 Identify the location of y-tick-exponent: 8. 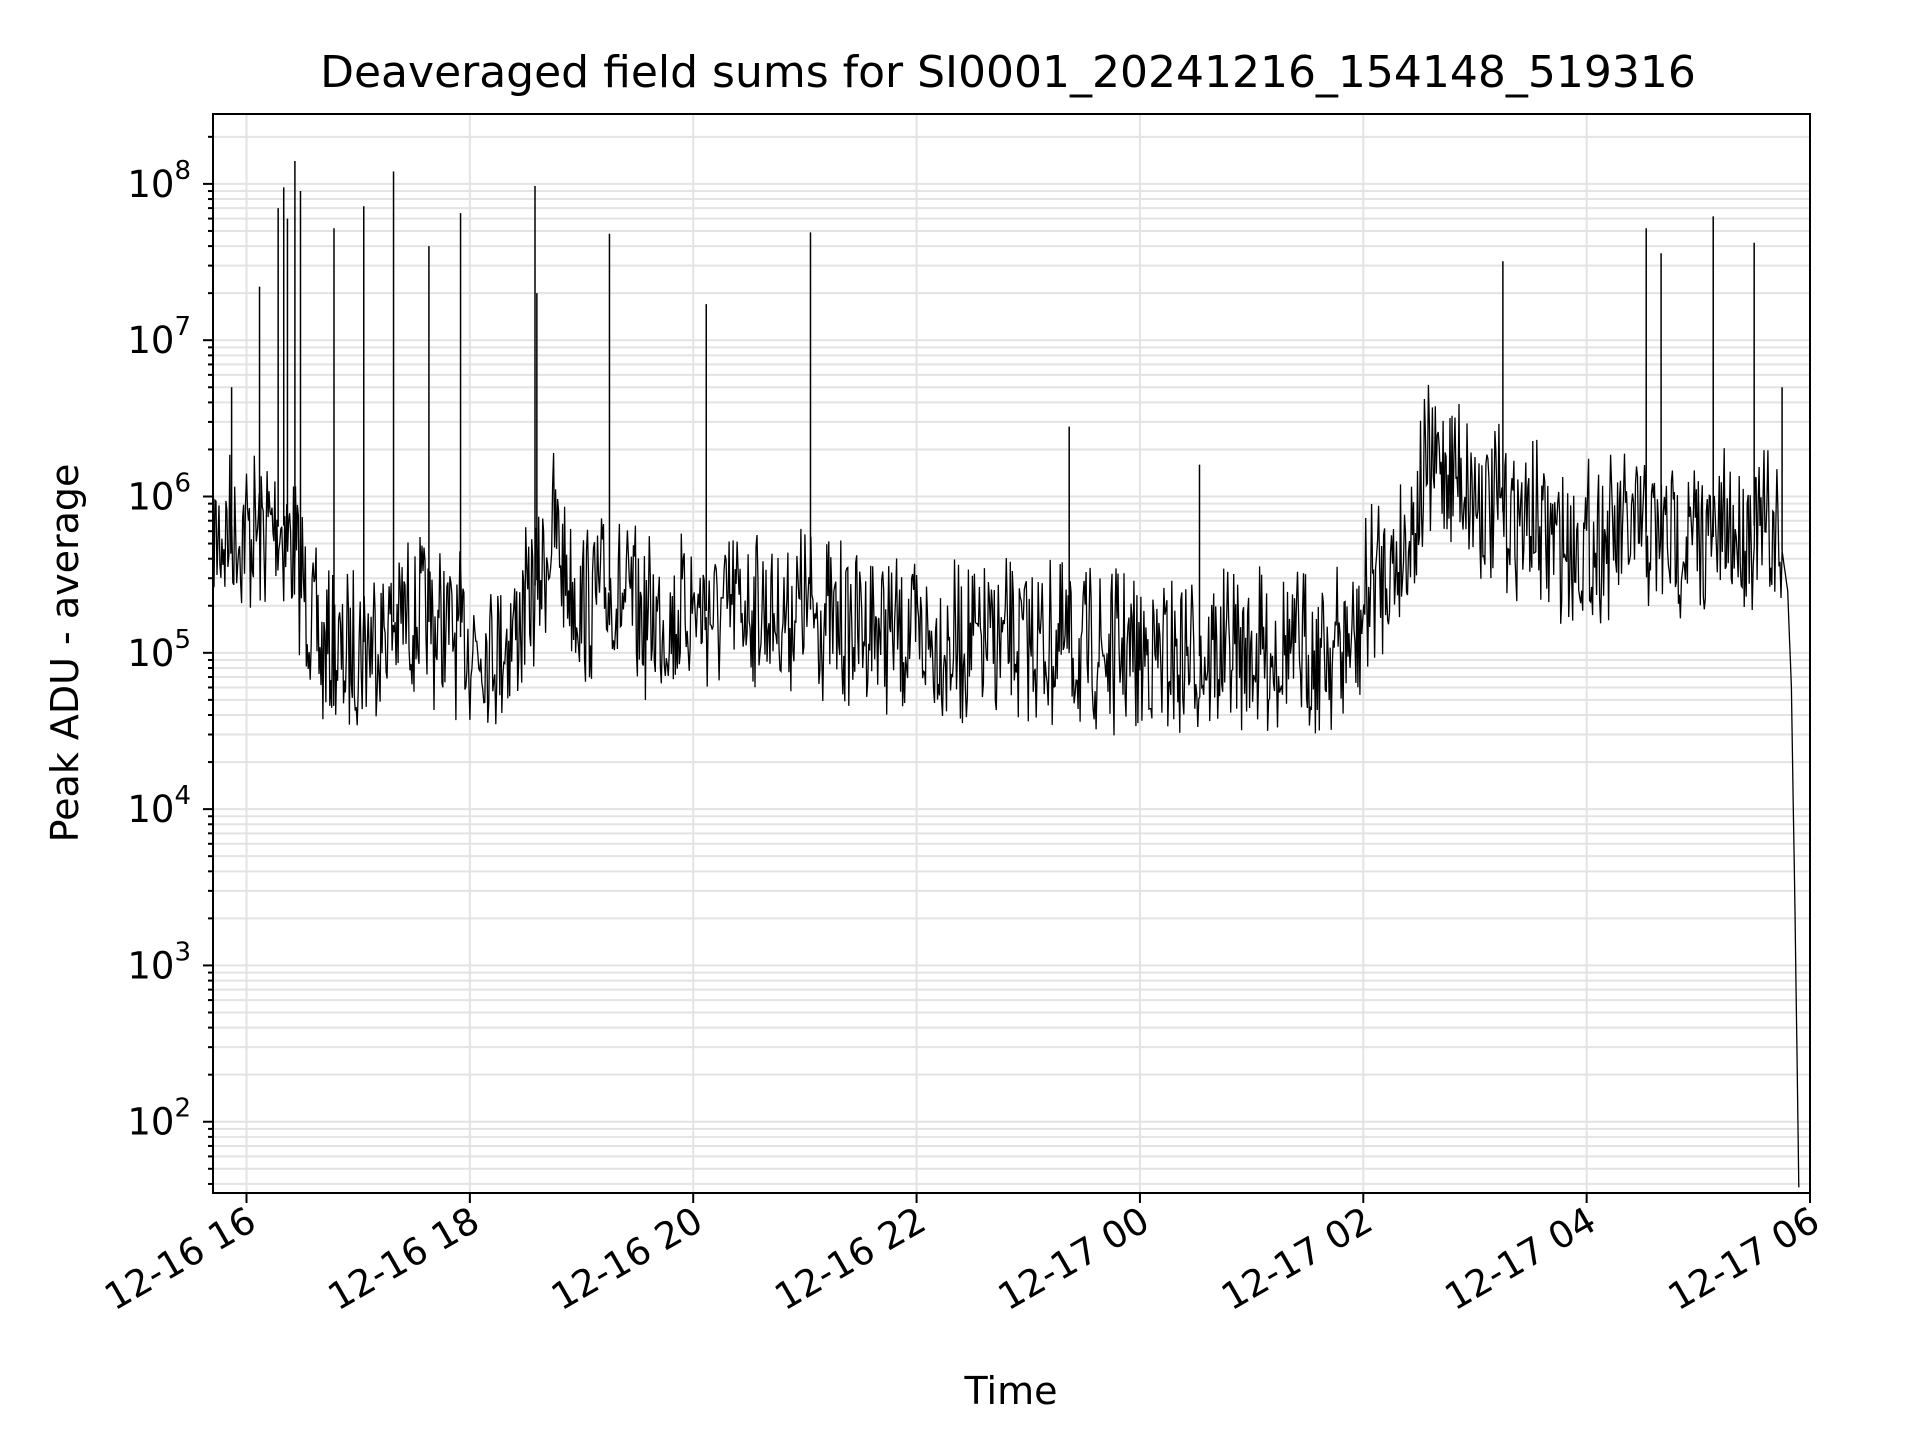
(182, 171).